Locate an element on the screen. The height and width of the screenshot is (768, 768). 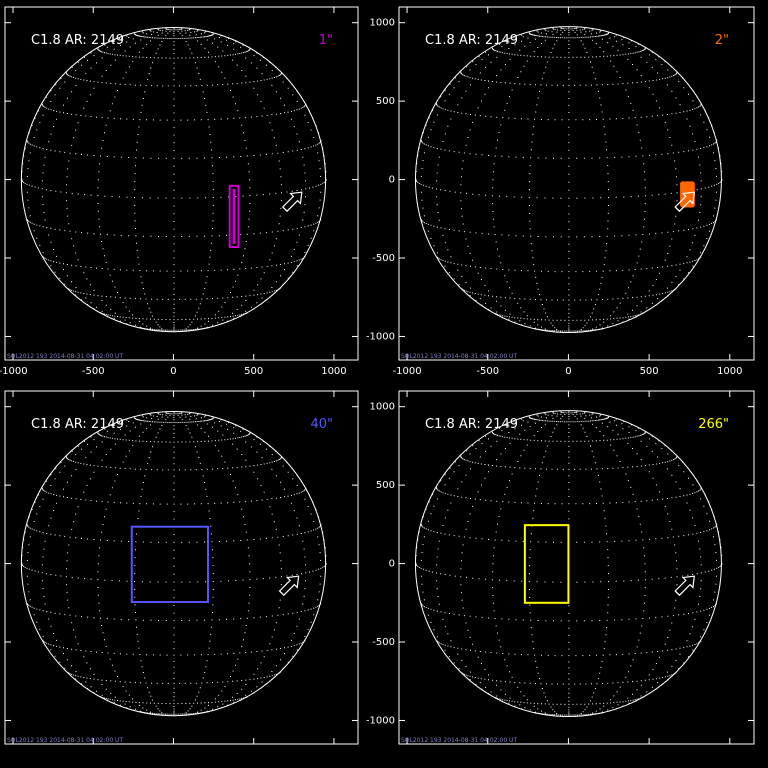
size-label: 40" is located at coordinates (321, 424).